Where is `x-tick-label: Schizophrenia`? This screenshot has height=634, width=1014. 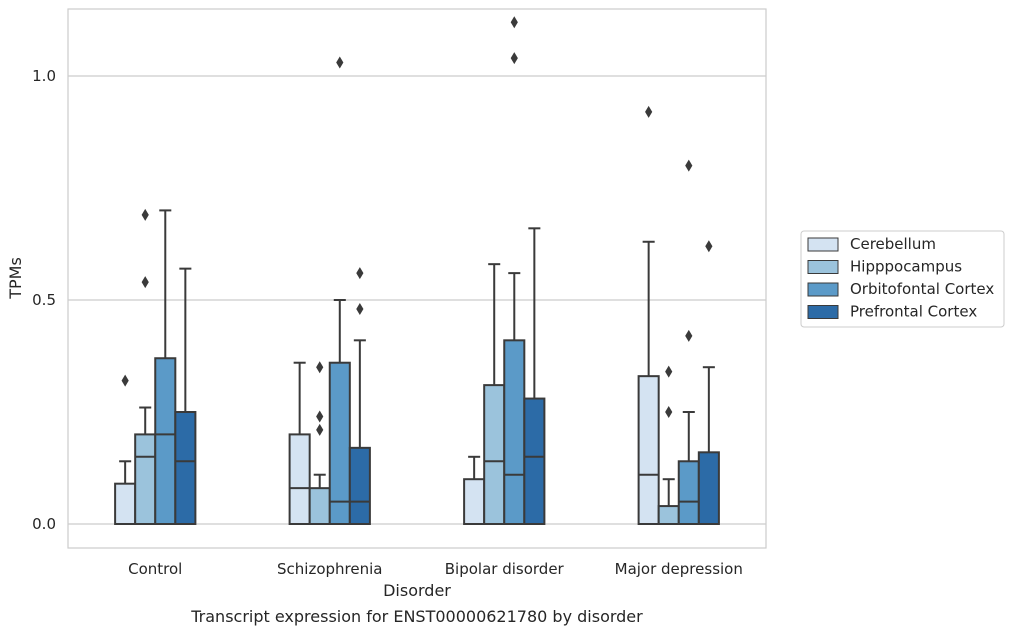
x-tick-label: Schizophrenia is located at coordinates (329, 569).